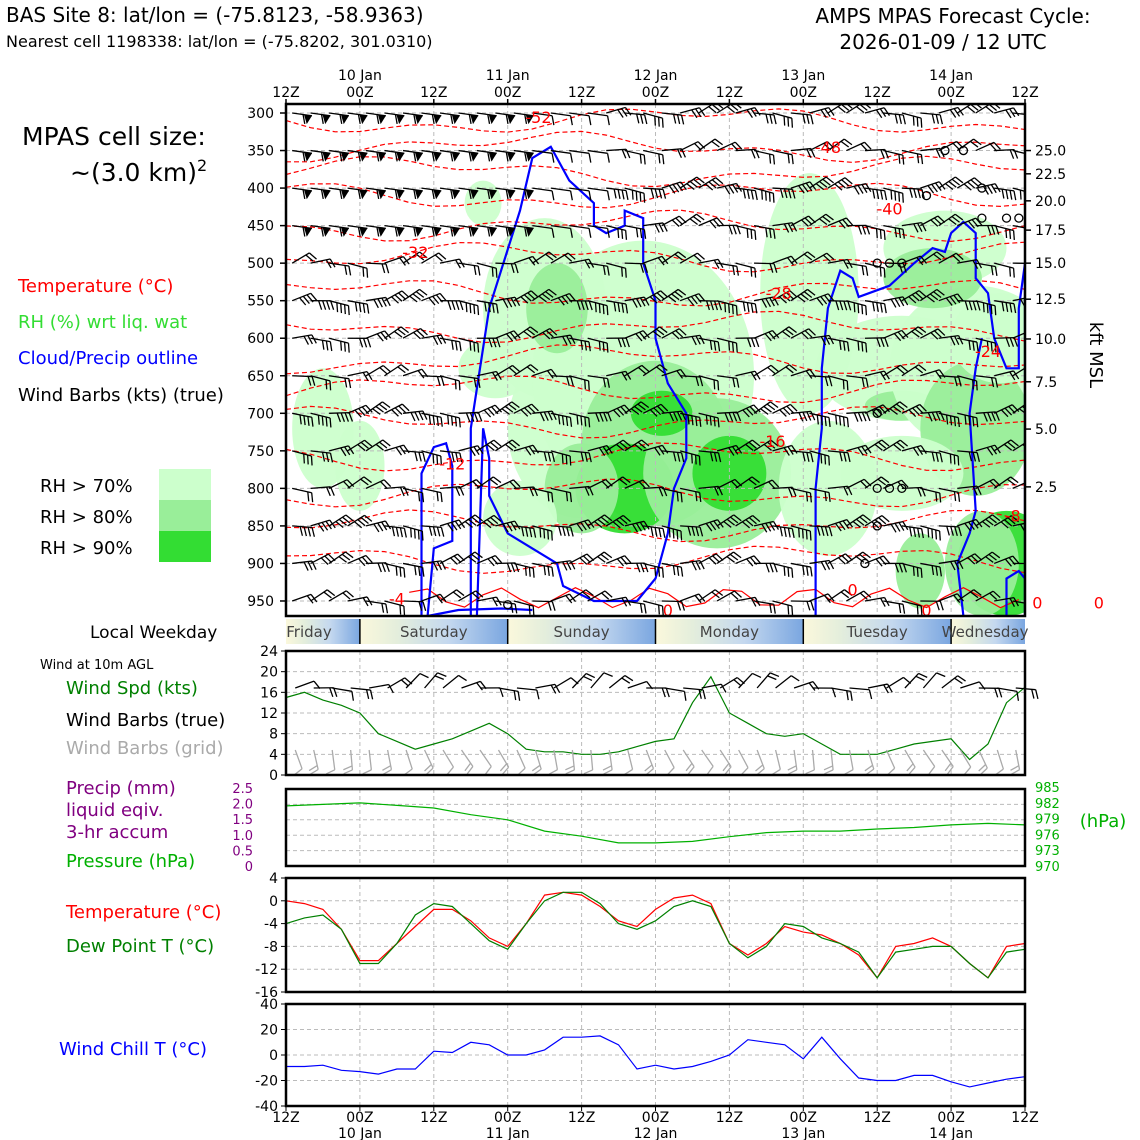  Describe the element at coordinates (783, 682) in the screenshot. I see `surface-barb-26-staff` at that location.